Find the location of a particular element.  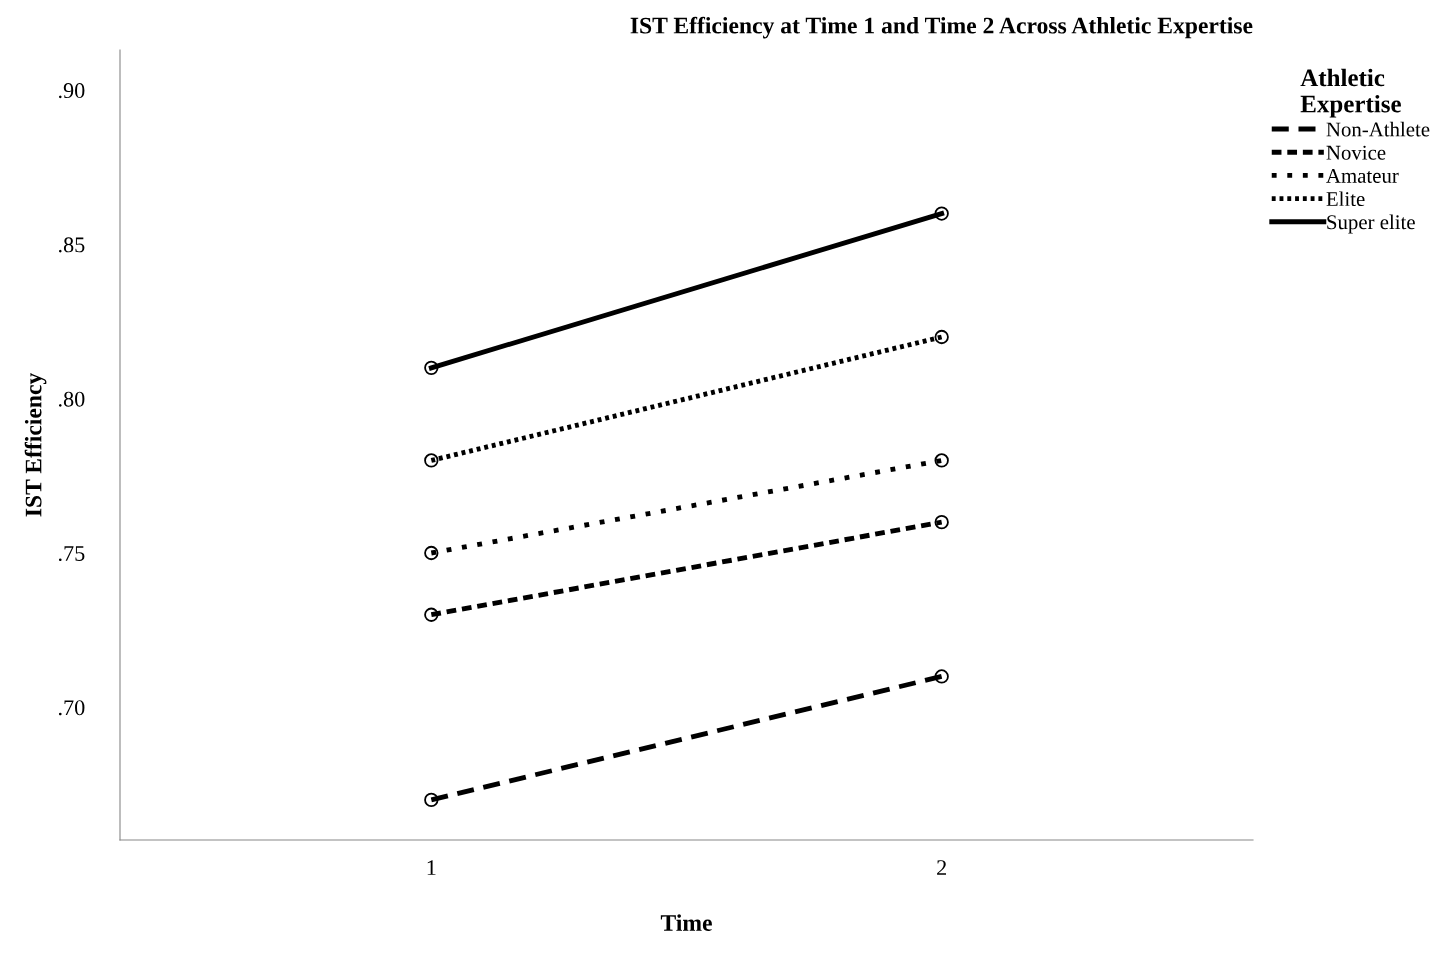

y-tick-label: .75 is located at coordinates (71, 554).